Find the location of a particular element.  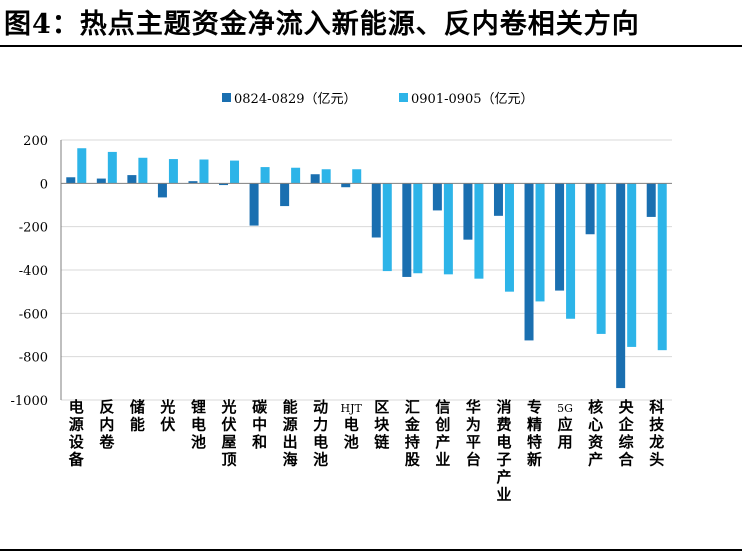

y-tick-label: -600 is located at coordinates (33, 314).